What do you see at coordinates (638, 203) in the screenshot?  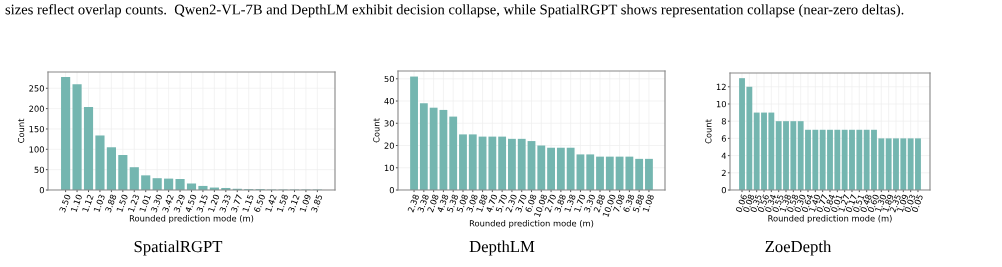 I see `x-tick-label: 5.88` at bounding box center [638, 203].